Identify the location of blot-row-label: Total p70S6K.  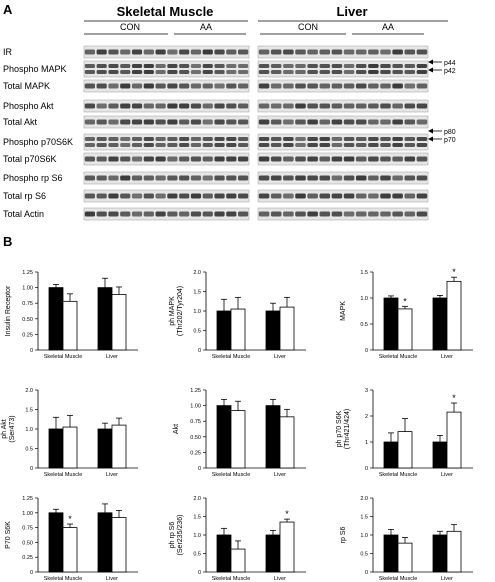
(30, 159).